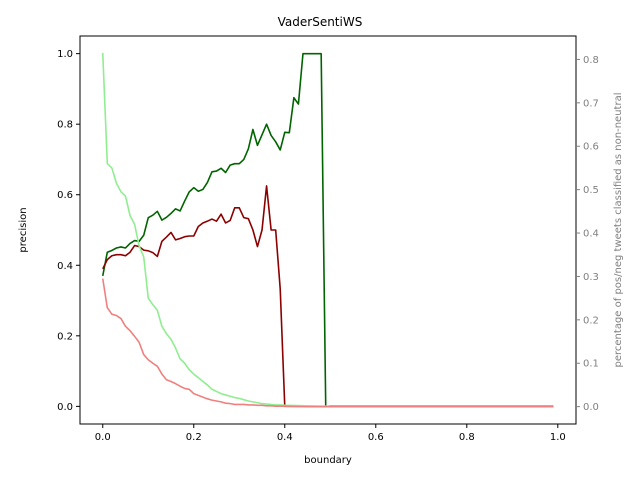 This screenshot has height=480, width=640. I want to click on x-tick-label: 1.0, so click(558, 437).